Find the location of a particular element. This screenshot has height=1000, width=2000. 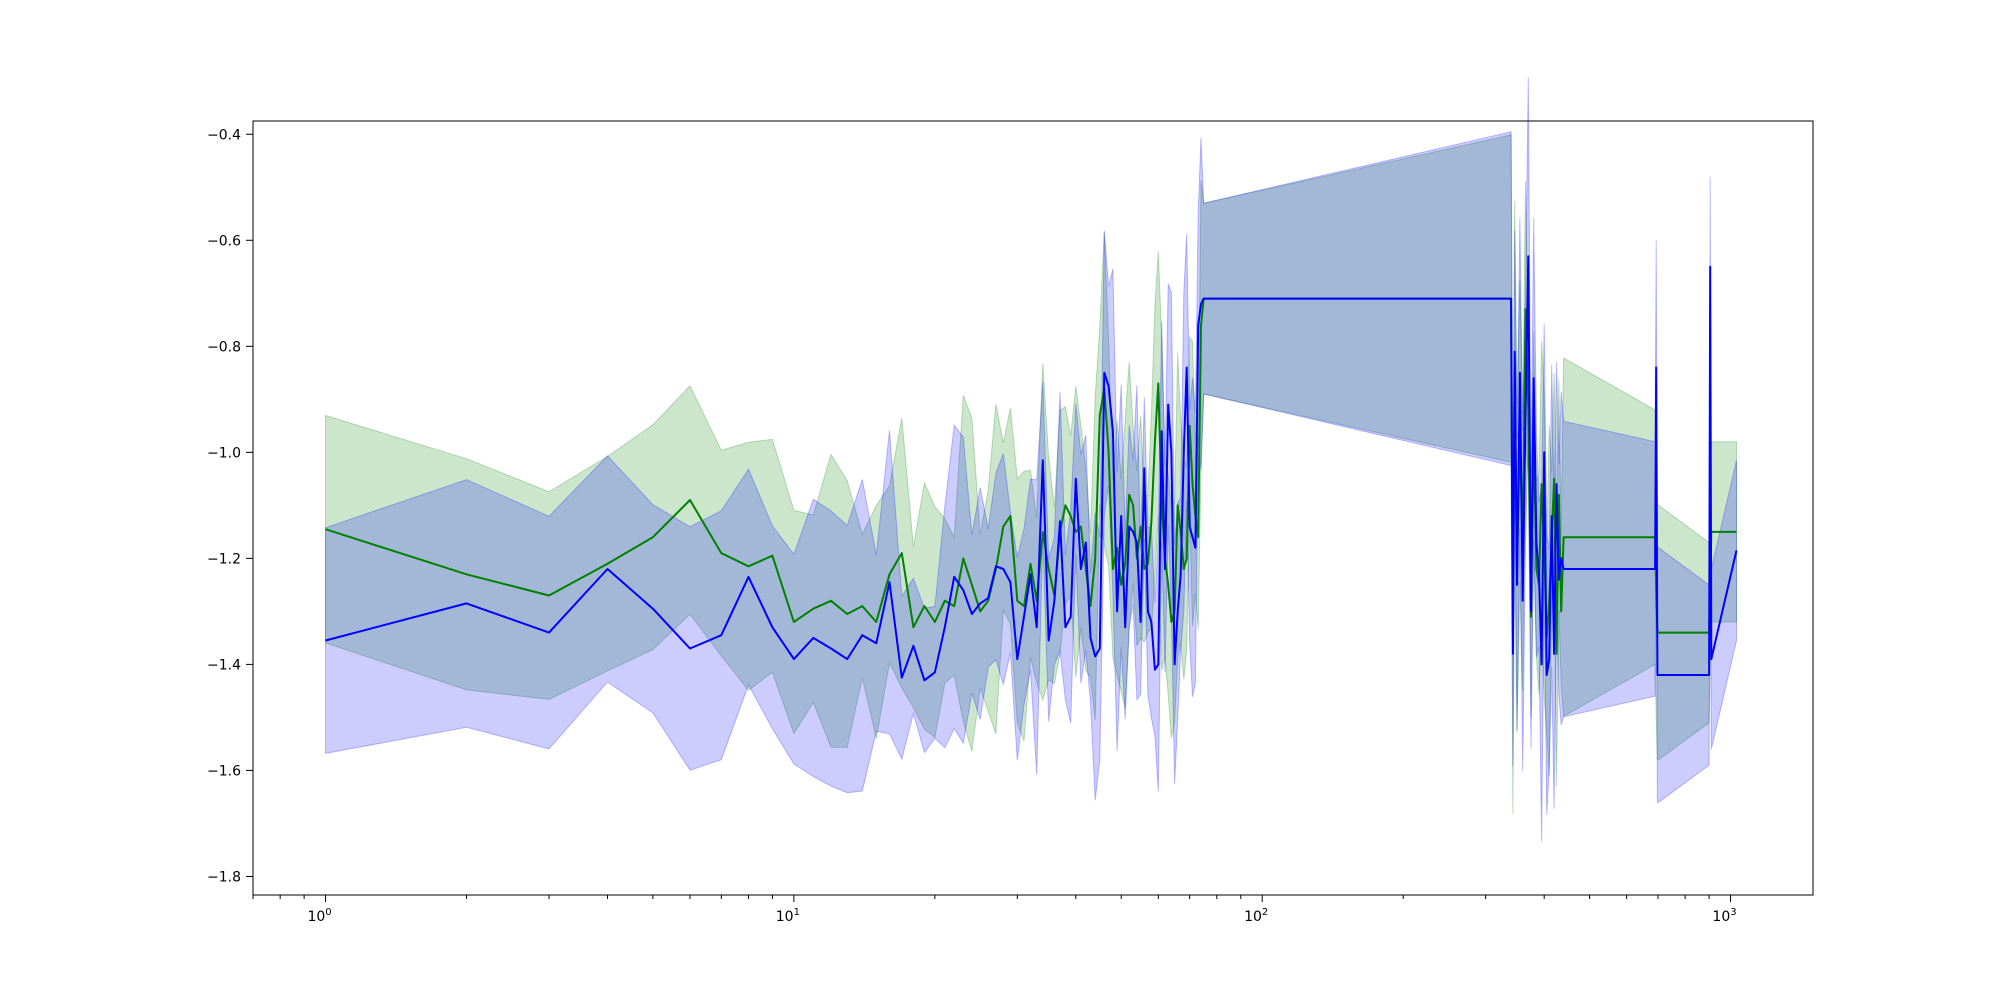

x-tick-label: 102 is located at coordinates (1256, 916).